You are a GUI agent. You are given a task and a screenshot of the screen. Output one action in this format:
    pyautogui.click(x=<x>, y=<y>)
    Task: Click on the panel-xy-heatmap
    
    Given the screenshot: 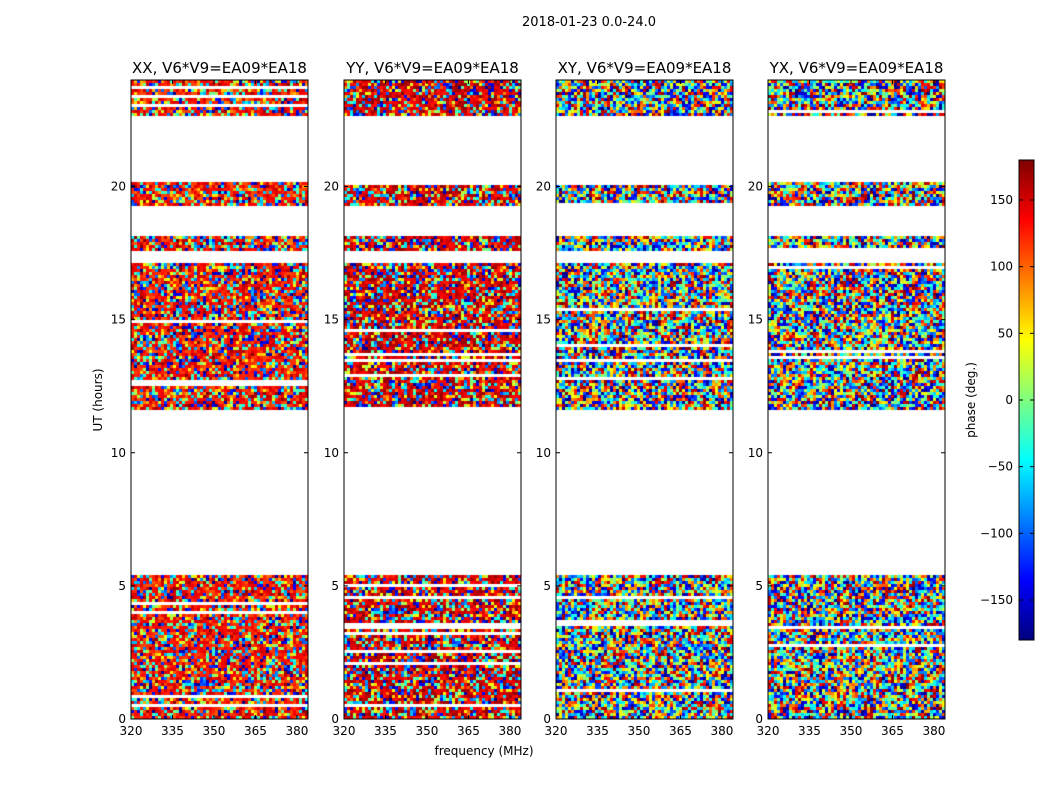 What is the action you would take?
    pyautogui.click(x=644, y=399)
    